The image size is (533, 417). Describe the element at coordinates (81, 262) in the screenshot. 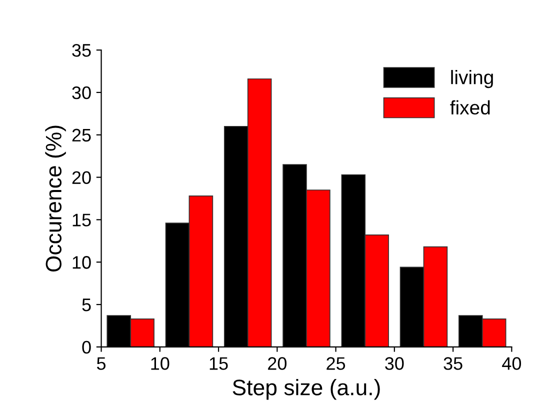

I see `y-tick-label: 10` at that location.